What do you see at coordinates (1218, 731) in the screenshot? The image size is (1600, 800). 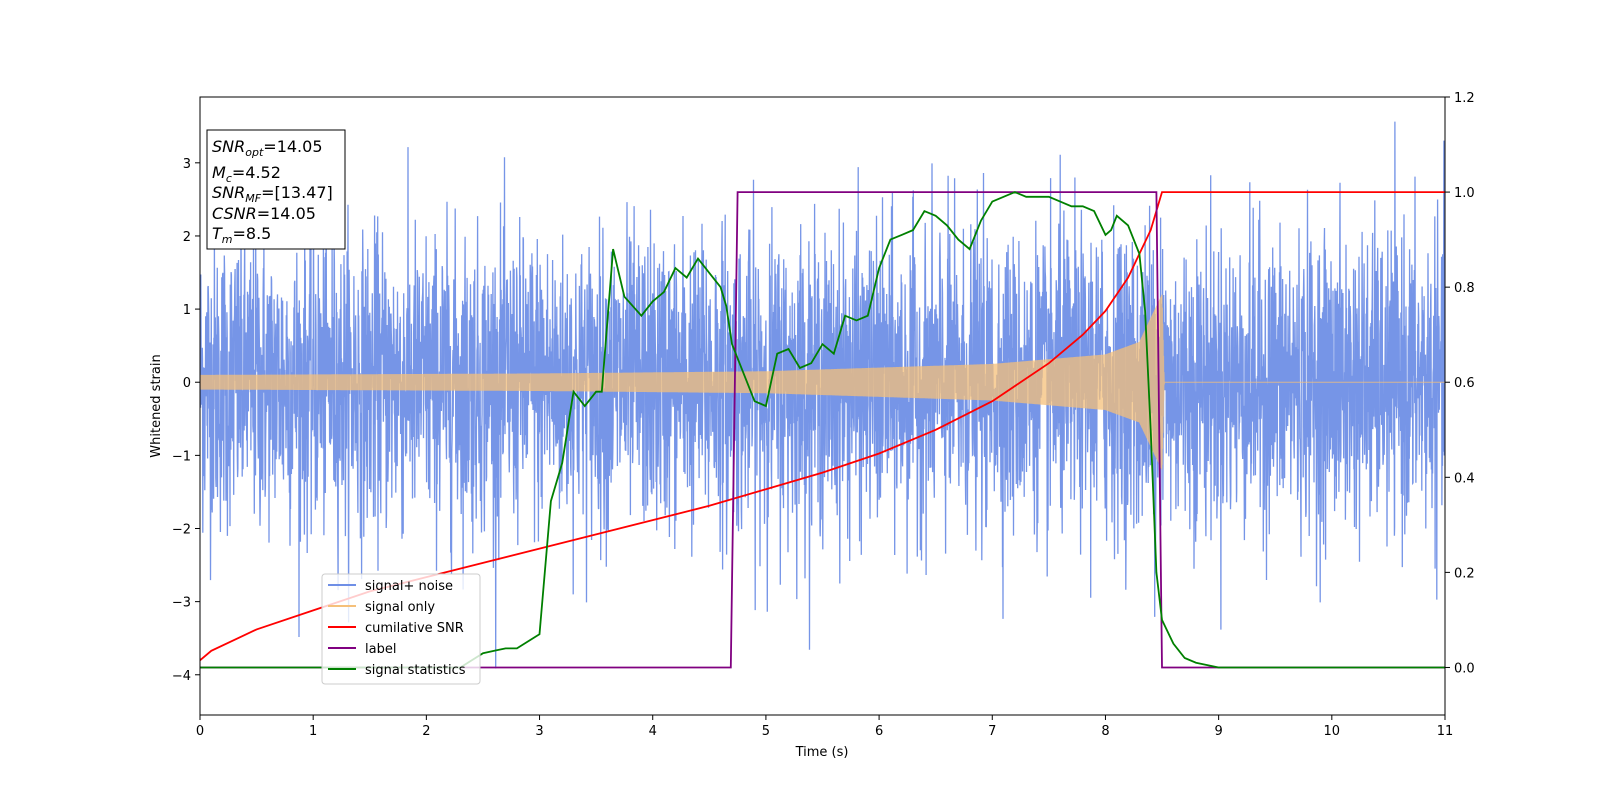 I see `x-tick-label: 9` at bounding box center [1218, 731].